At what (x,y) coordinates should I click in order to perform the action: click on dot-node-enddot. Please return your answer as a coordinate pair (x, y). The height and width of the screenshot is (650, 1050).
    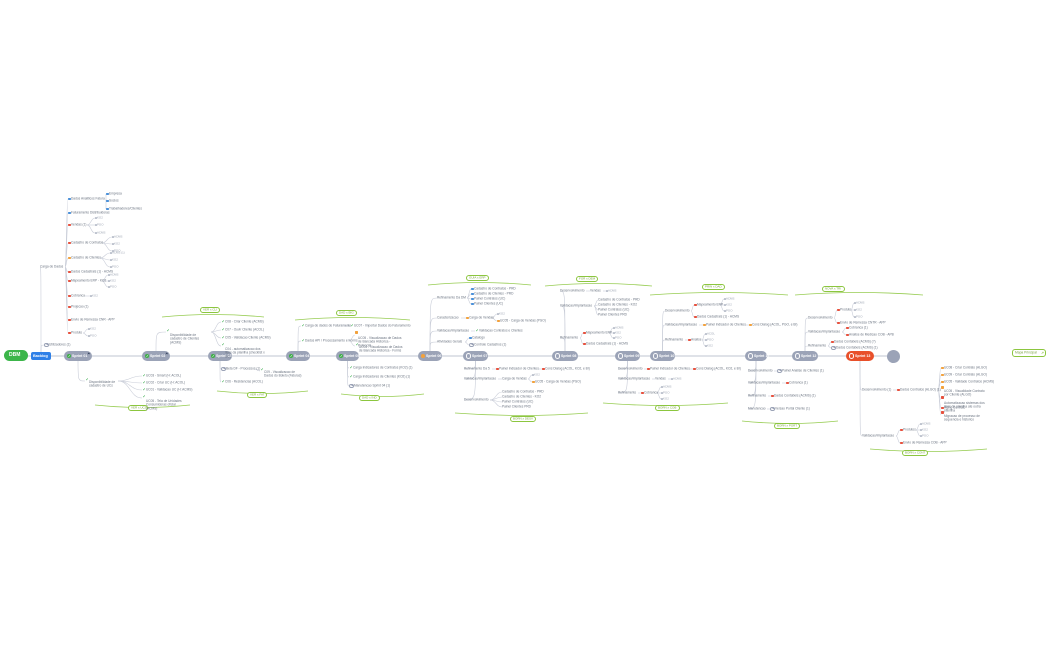
    Looking at the image, I should click on (893, 356).